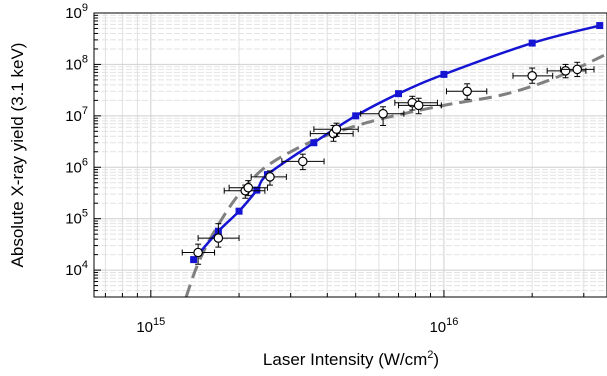 Image resolution: width=607 pixels, height=376 pixels. Describe the element at coordinates (76, 140) in the screenshot. I see `y-axis-tick-labels: 10⁴ 10⁵ 10⁶ 10⁷ 10⁸ 10⁹` at that location.